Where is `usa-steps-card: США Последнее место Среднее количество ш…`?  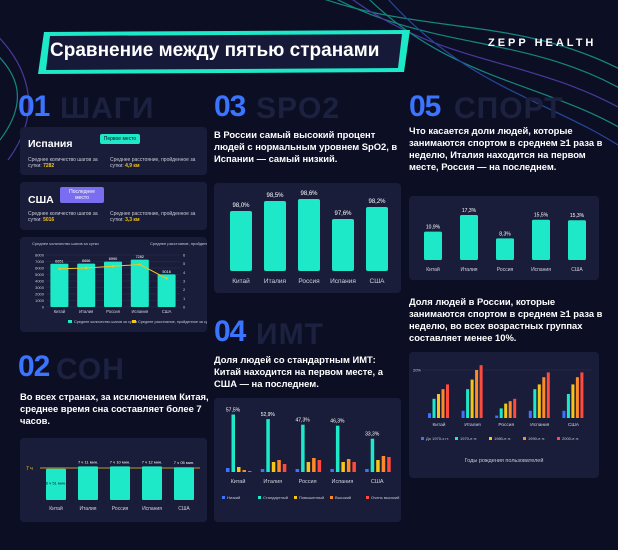
usa-steps-card: США Последнее место Среднее количество ш… is located at coordinates (113, 206).